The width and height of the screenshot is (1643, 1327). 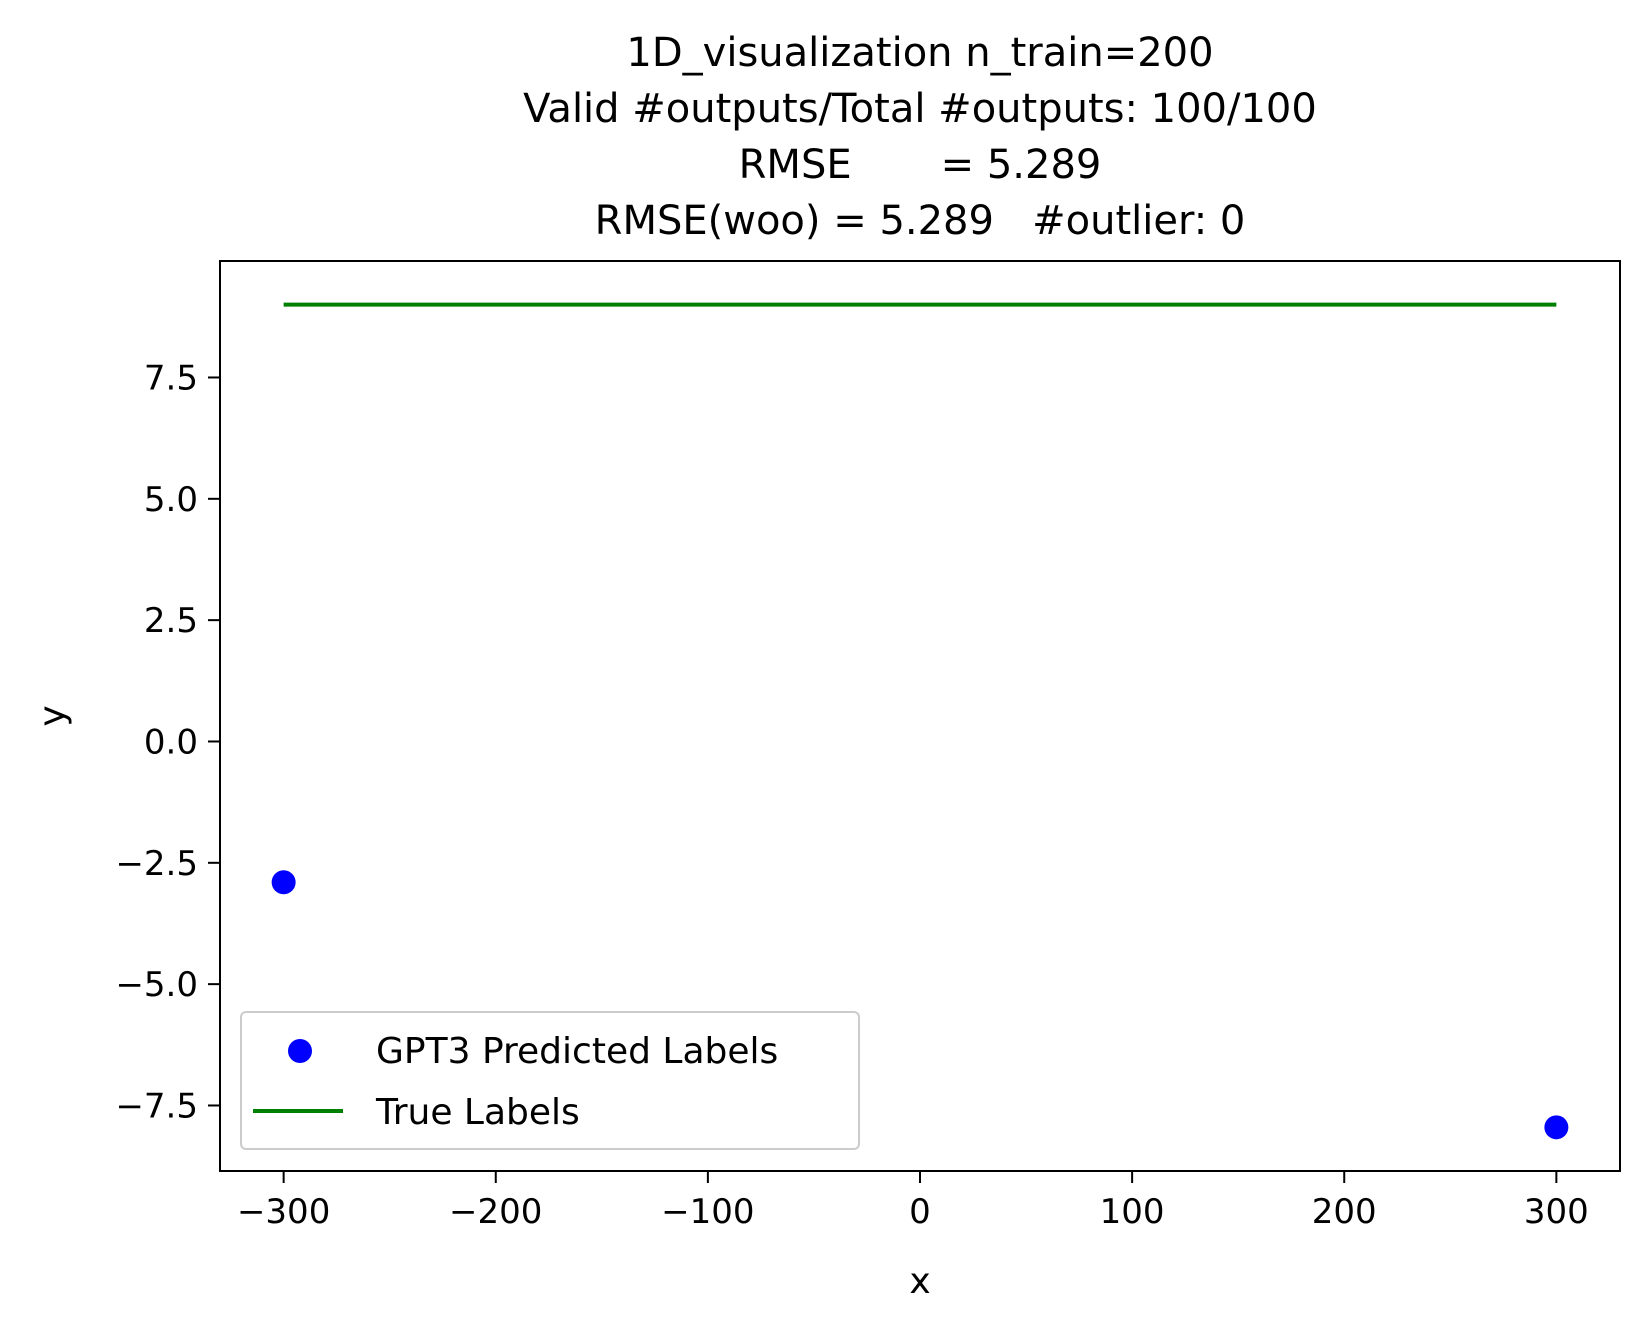 I want to click on y-tick-label: 7.5, so click(x=171, y=378).